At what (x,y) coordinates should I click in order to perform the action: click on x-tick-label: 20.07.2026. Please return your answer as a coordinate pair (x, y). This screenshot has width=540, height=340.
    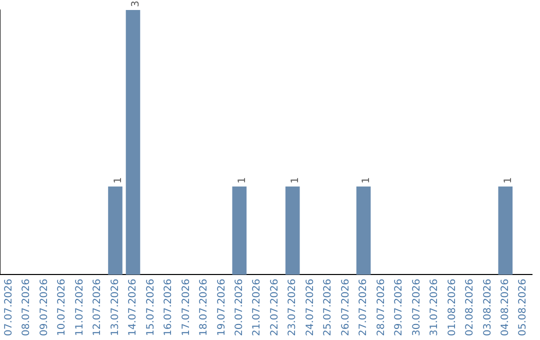
    Looking at the image, I should click on (239, 307).